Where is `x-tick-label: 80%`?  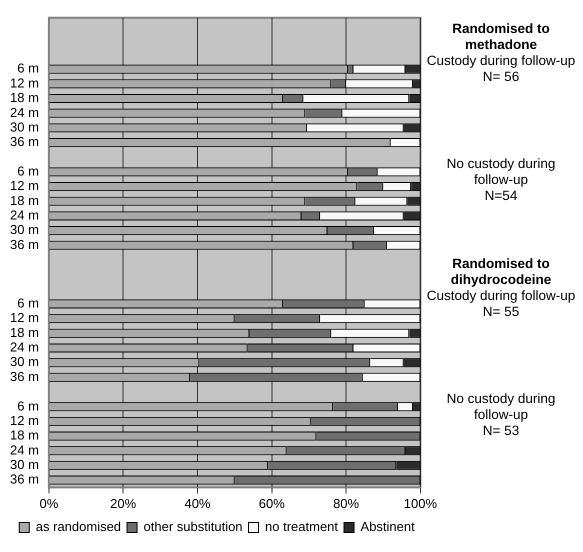
x-tick-label: 80% is located at coordinates (346, 503).